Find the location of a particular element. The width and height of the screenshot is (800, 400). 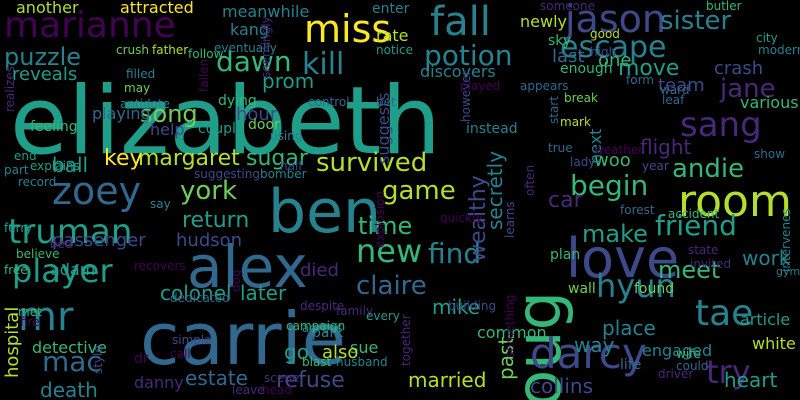

cloud-word: make is located at coordinates (615, 234).